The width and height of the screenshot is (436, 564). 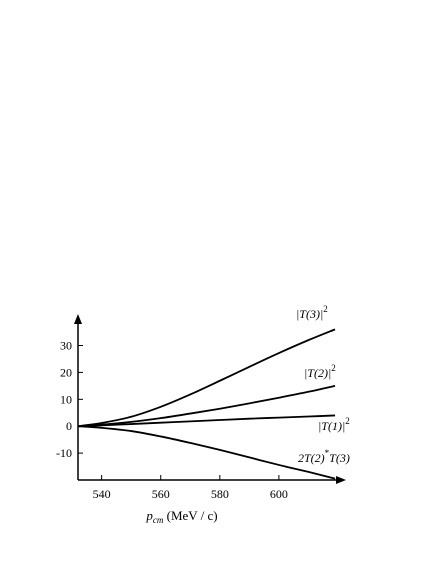 I want to click on y-tick-label: 10, so click(x=66, y=399).